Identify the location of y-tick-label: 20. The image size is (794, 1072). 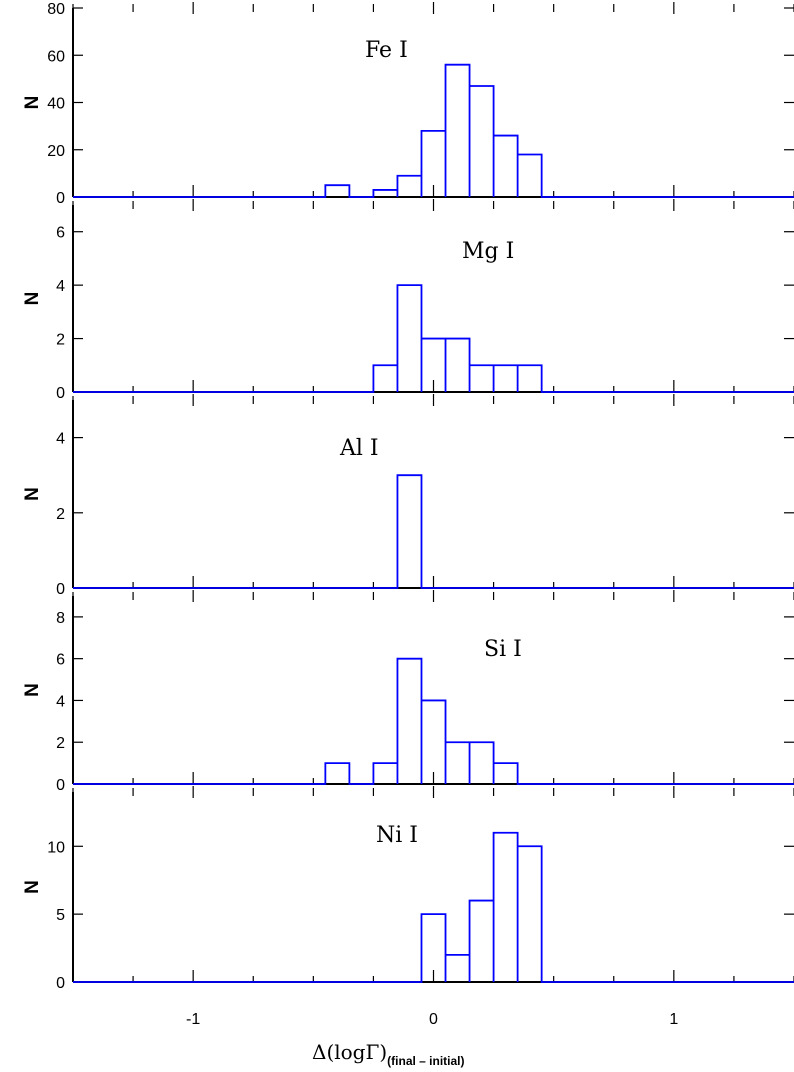
(56, 151).